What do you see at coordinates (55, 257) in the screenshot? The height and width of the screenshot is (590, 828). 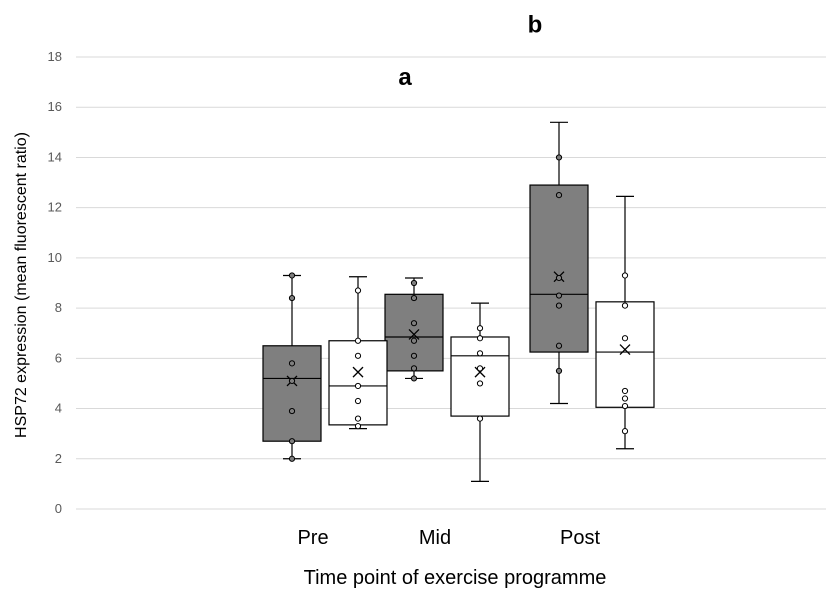 I see `y-tick-label: 10` at bounding box center [55, 257].